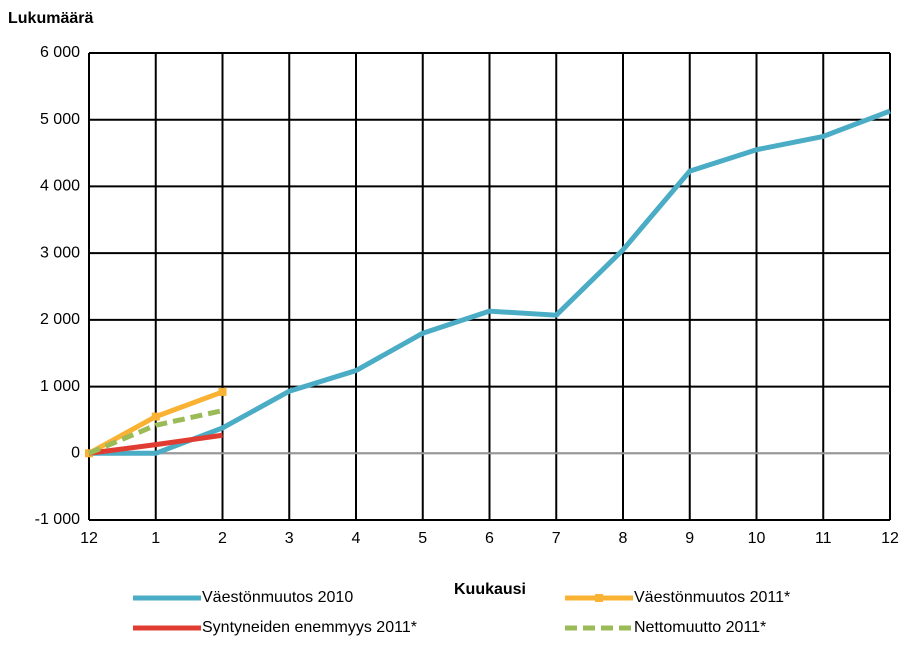  I want to click on x-tick-label: 3, so click(289, 538).